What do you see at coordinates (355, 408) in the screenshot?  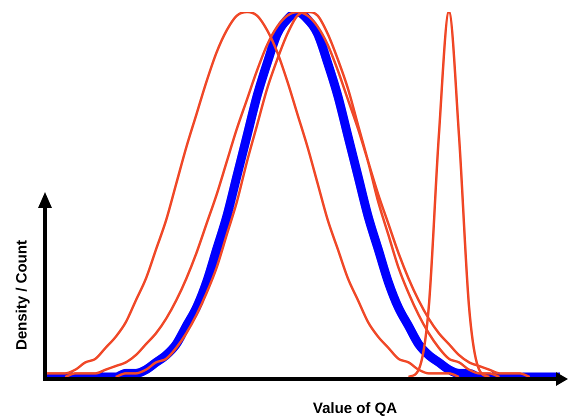 I see `x-axis-title: Value of QA` at bounding box center [355, 408].